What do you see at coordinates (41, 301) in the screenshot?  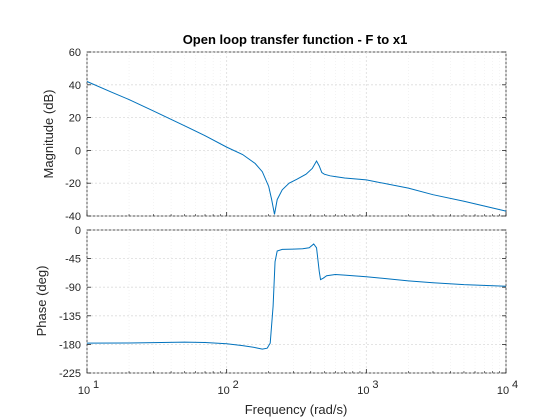 I see `phase-y-axis-label: Phase (deg)` at bounding box center [41, 301].